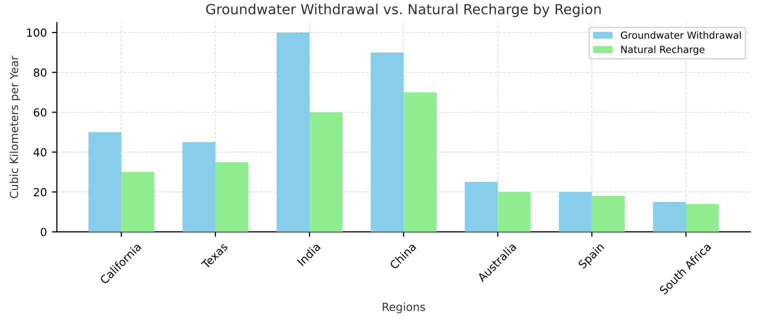 Image resolution: width=758 pixels, height=322 pixels. What do you see at coordinates (40, 192) in the screenshot?
I see `y-tick-label: 20` at bounding box center [40, 192].